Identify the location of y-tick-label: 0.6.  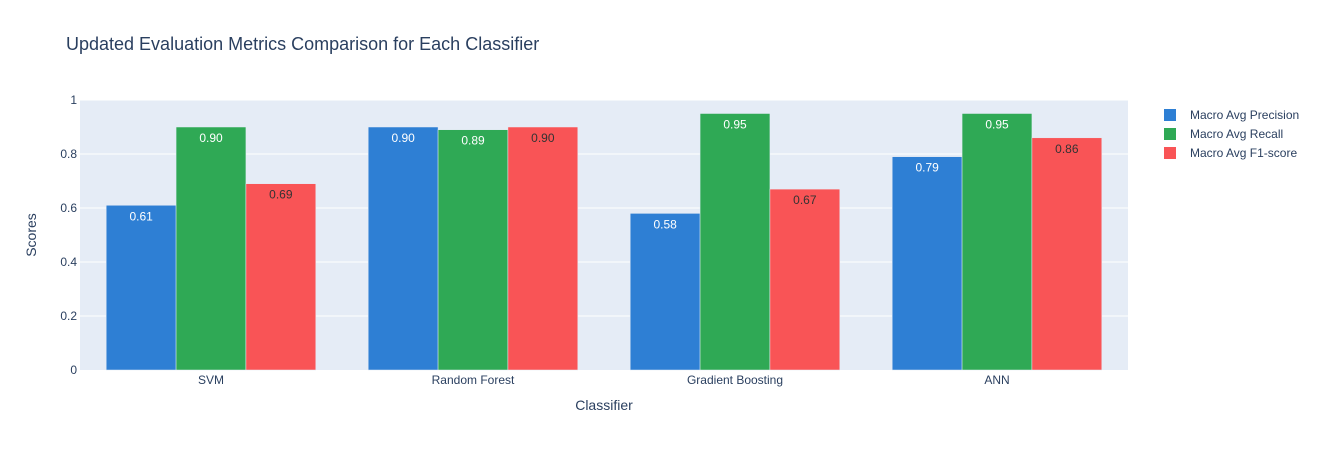
(68, 208).